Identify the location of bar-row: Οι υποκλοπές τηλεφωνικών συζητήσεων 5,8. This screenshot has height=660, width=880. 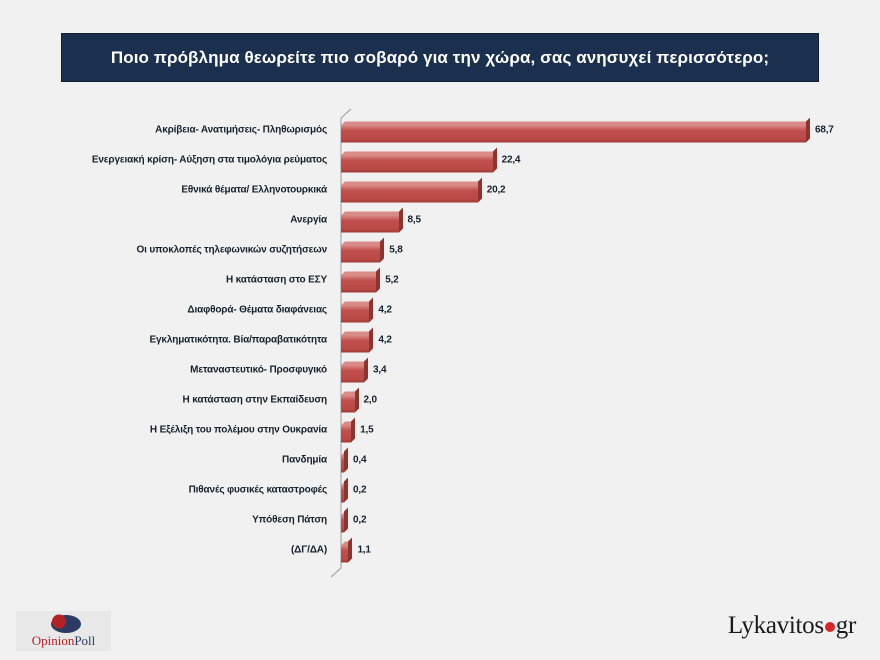
(440, 250).